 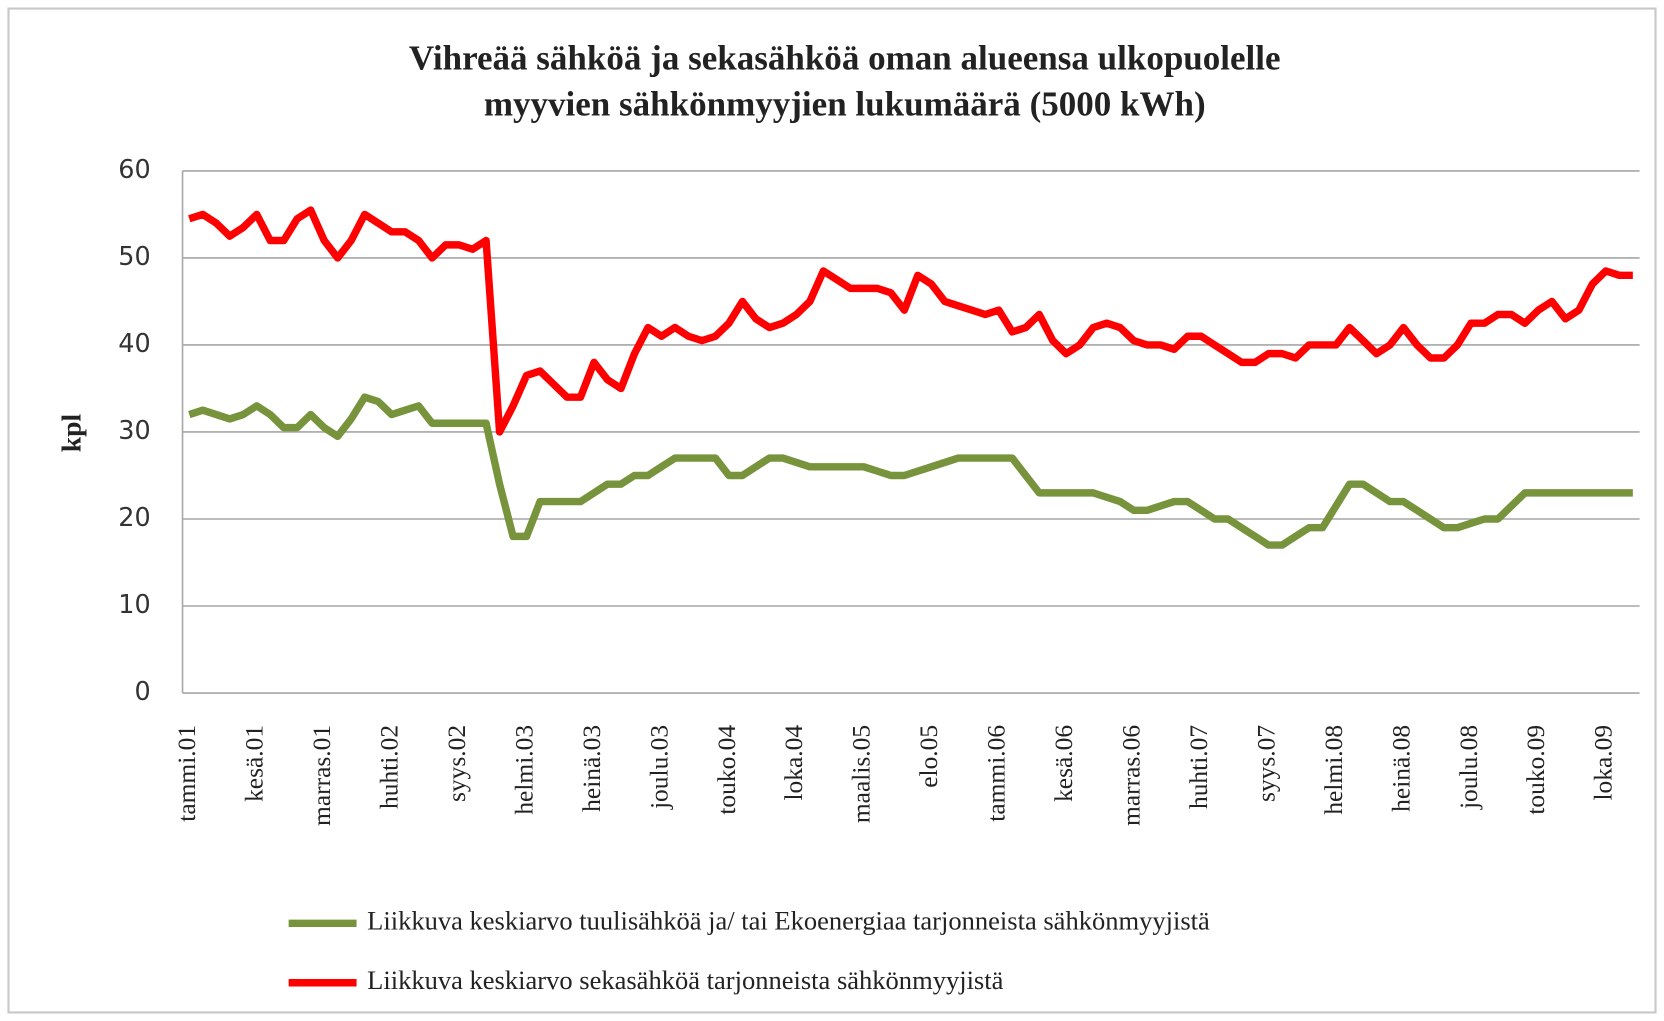 What do you see at coordinates (456, 763) in the screenshot?
I see `x-tick-label: syys.02` at bounding box center [456, 763].